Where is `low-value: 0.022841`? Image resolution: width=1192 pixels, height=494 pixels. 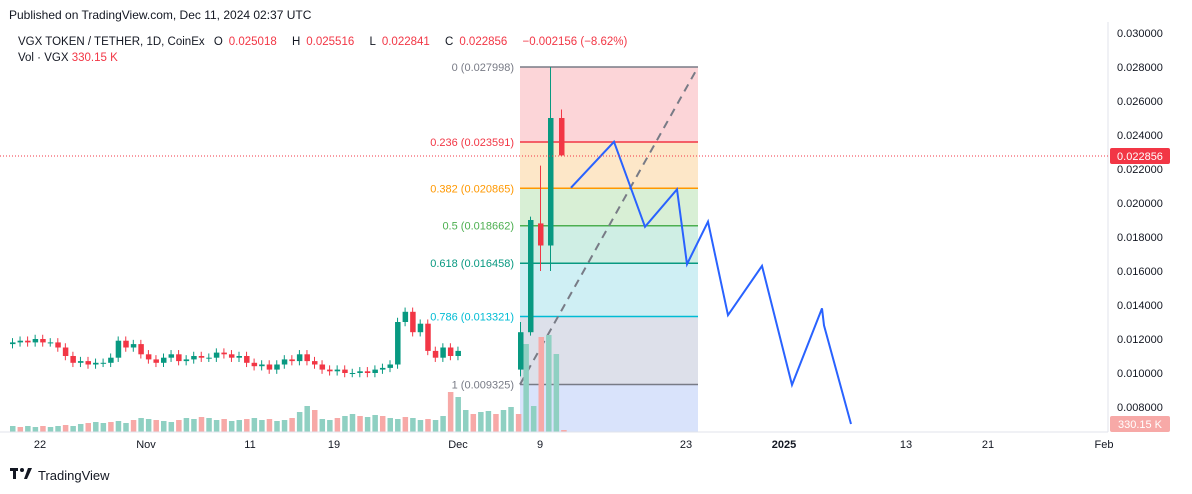
low-value: 0.022841 is located at coordinates (405, 42).